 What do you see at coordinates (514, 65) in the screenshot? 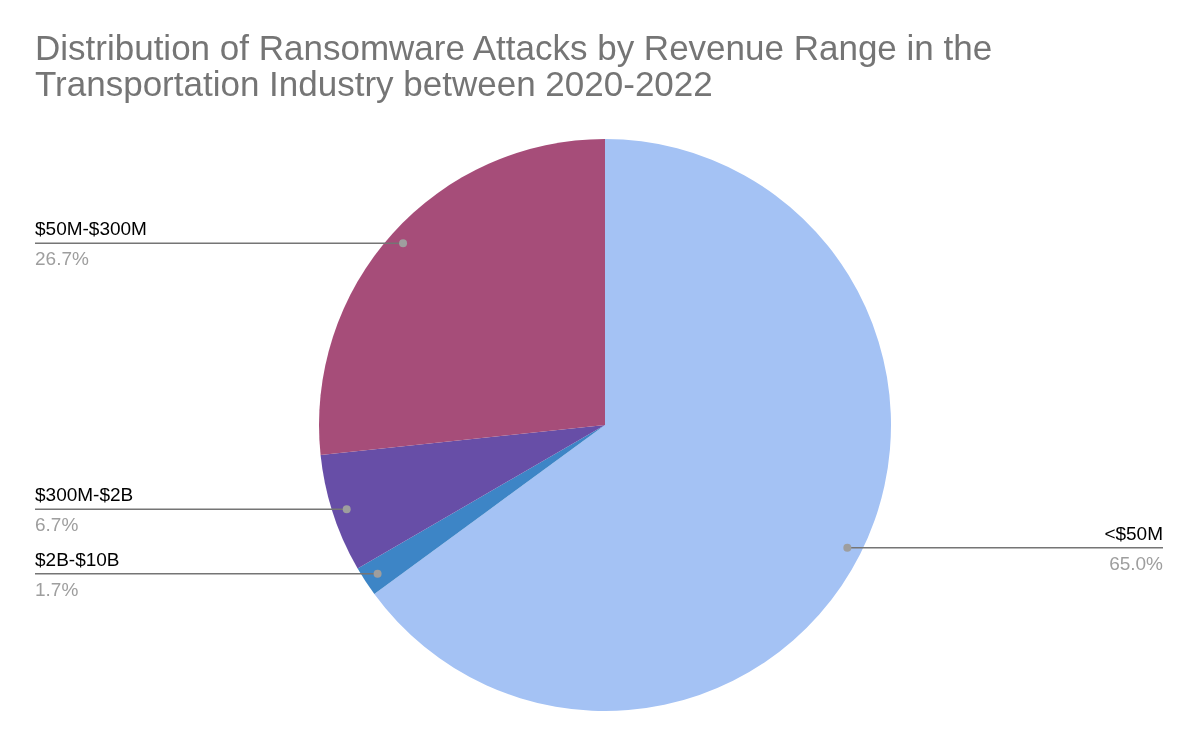
I see `chart-title: Distribution of Ransomware Attacks by Revenue Range in the Transportation Industry between 2020-2022` at bounding box center [514, 65].